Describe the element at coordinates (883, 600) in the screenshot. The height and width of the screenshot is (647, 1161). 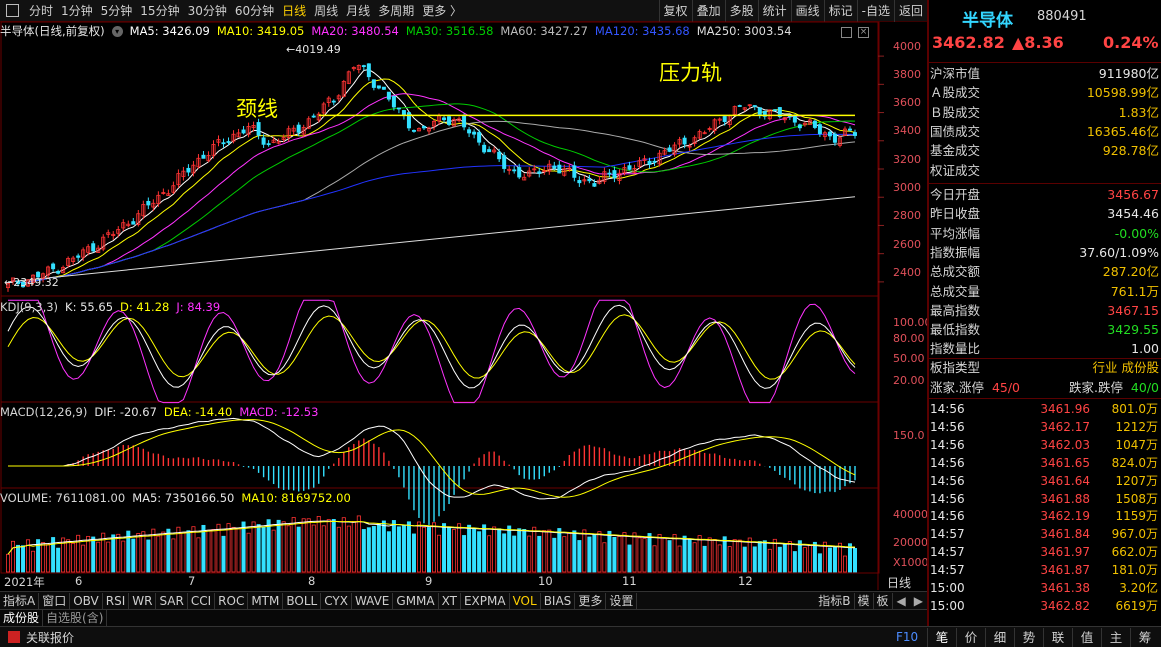
I see `indicator-right-tab: 板` at that location.